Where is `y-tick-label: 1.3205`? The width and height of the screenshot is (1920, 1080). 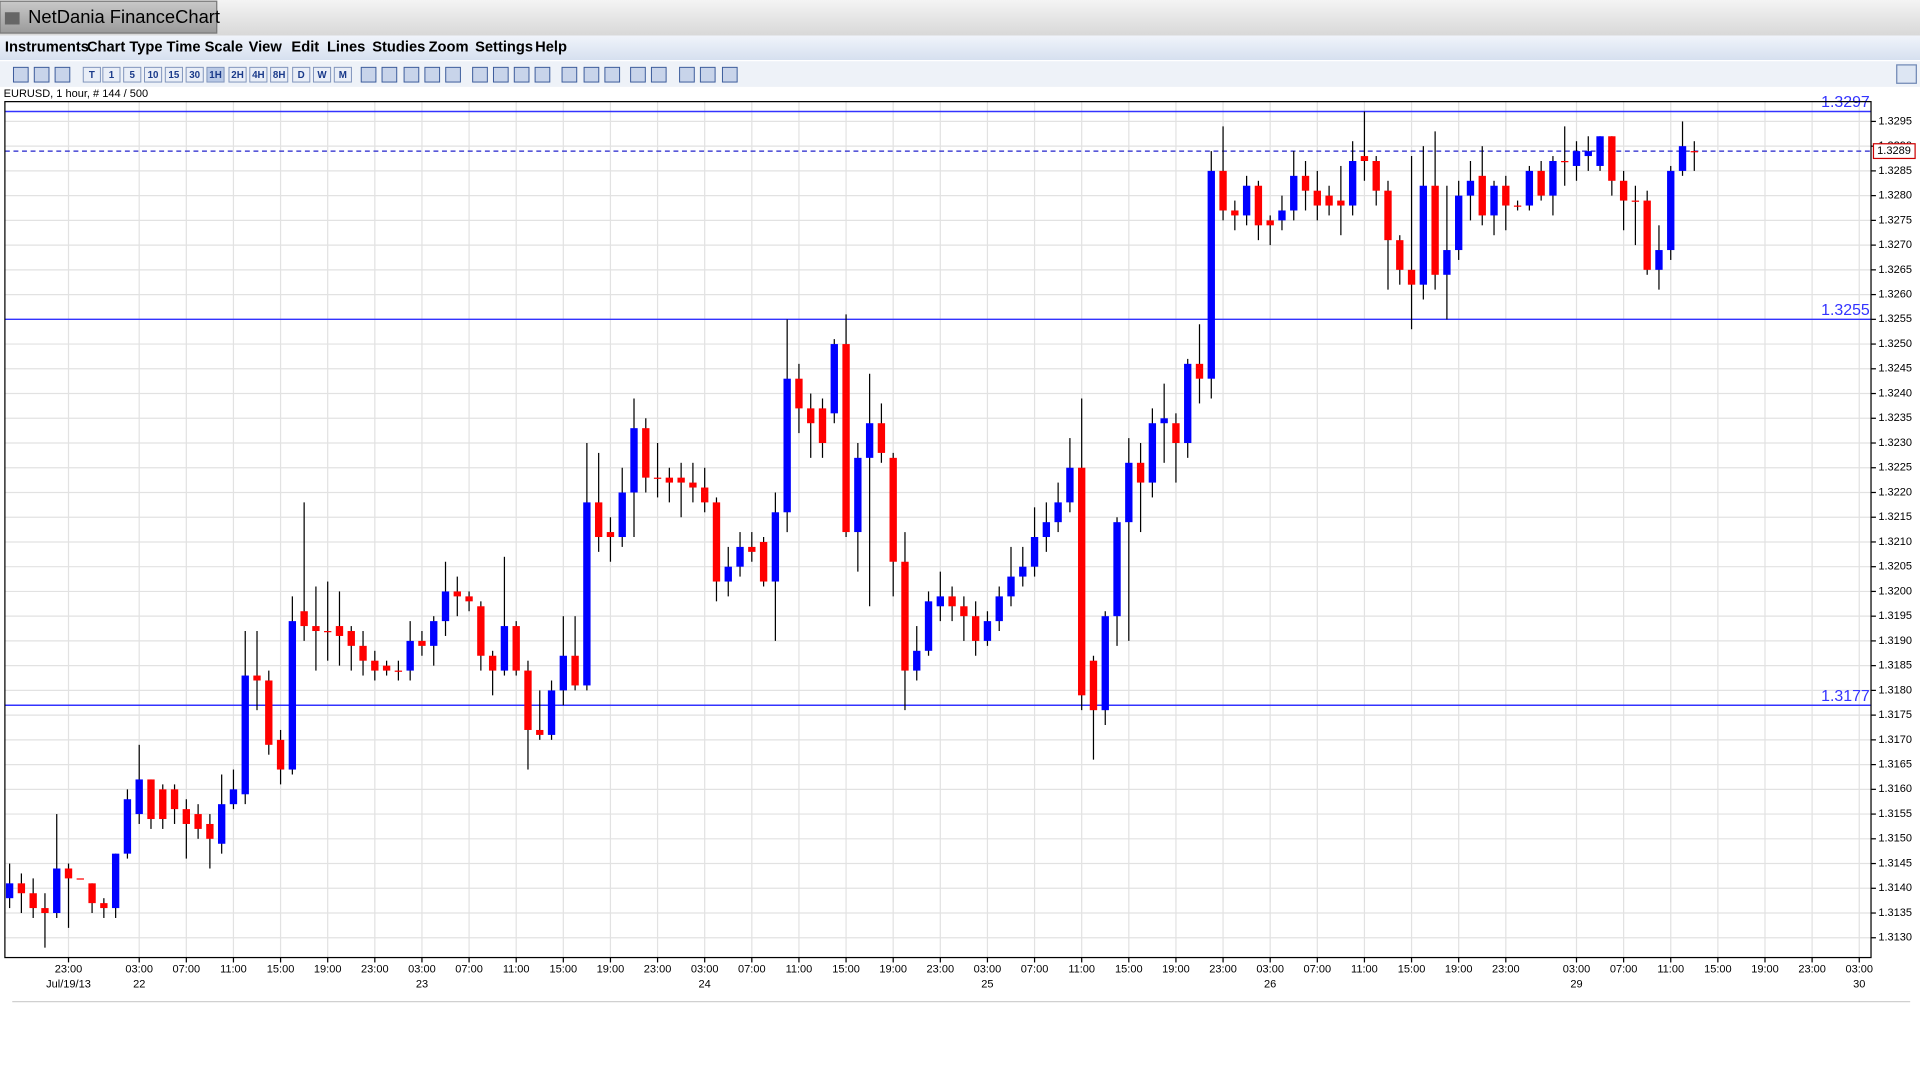
y-tick-label: 1.3205 is located at coordinates (1895, 567).